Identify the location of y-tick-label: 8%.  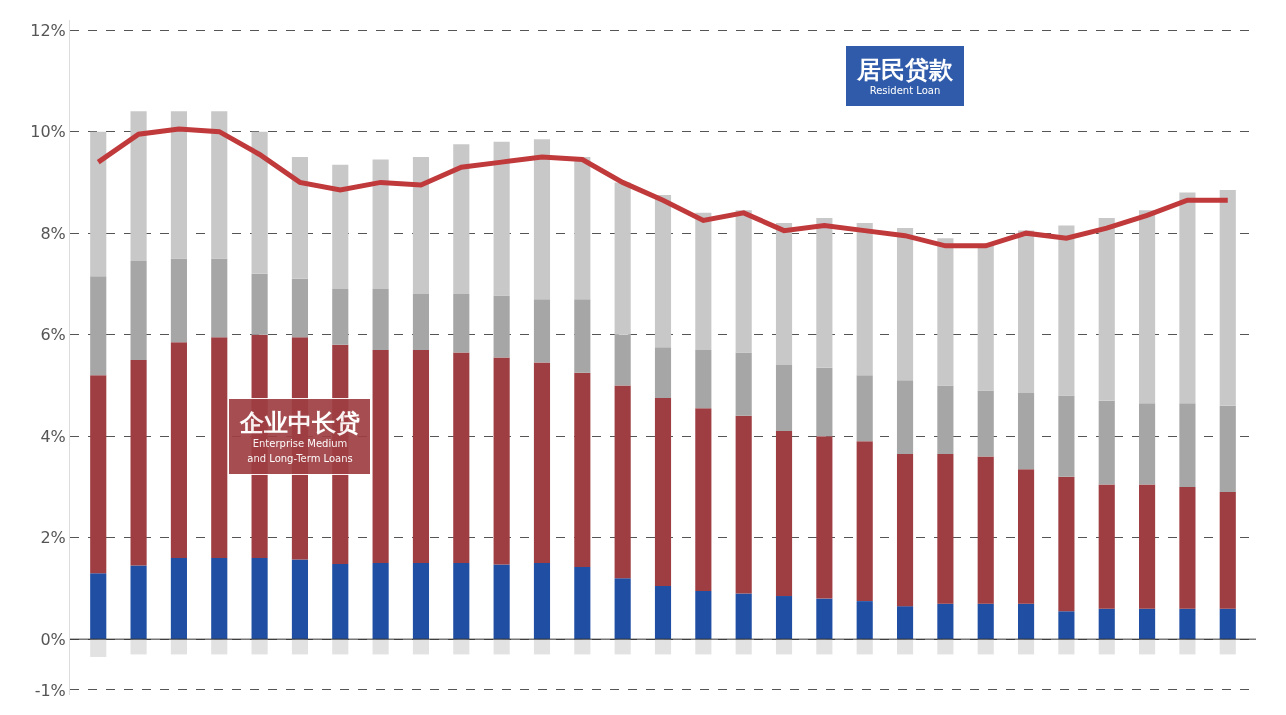
(53, 233).